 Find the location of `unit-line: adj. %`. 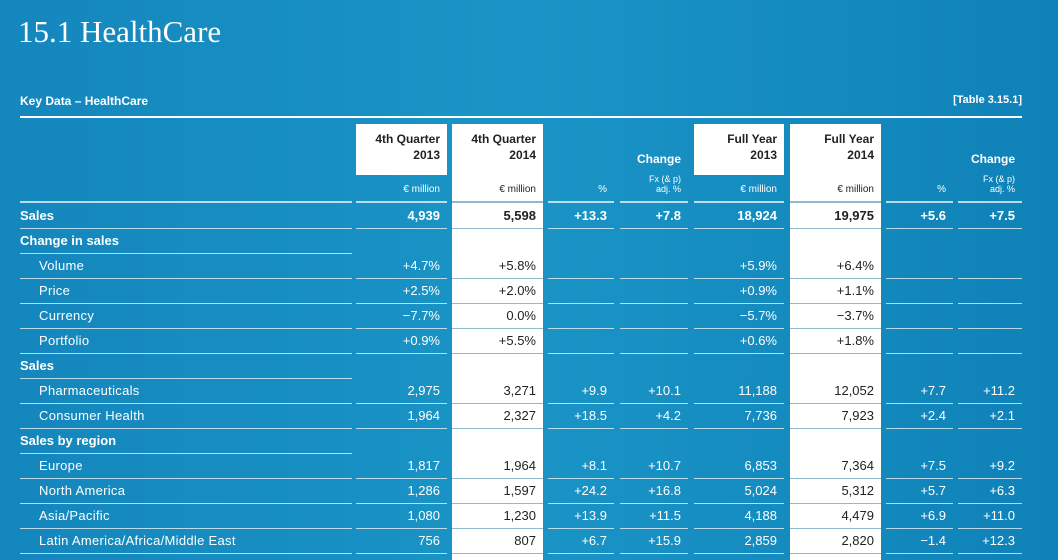

unit-line: adj. % is located at coordinates (1002, 189).